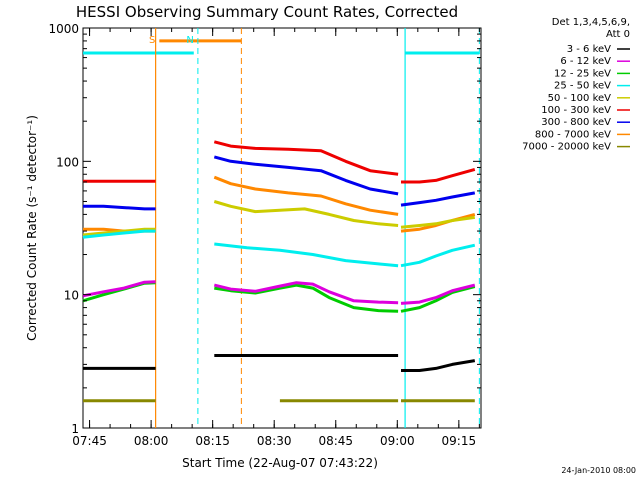 This screenshot has height=480, width=640. I want to click on legend-label-1: 6 - 12 keV, so click(585, 61).